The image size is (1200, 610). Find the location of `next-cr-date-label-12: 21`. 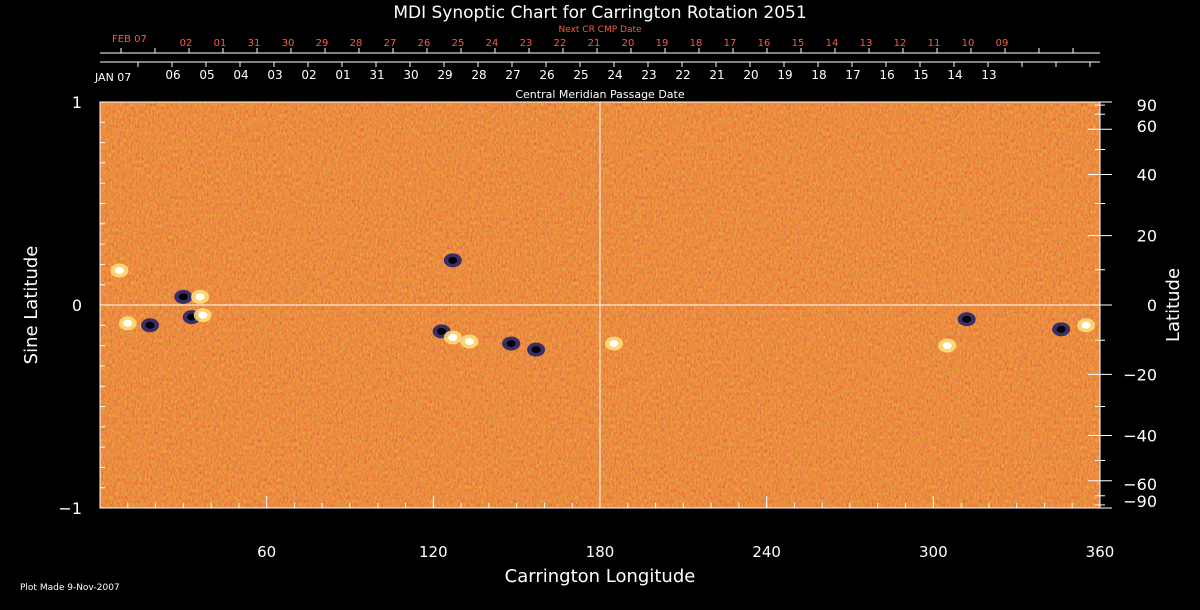

next-cr-date-label-12: 21 is located at coordinates (594, 43).